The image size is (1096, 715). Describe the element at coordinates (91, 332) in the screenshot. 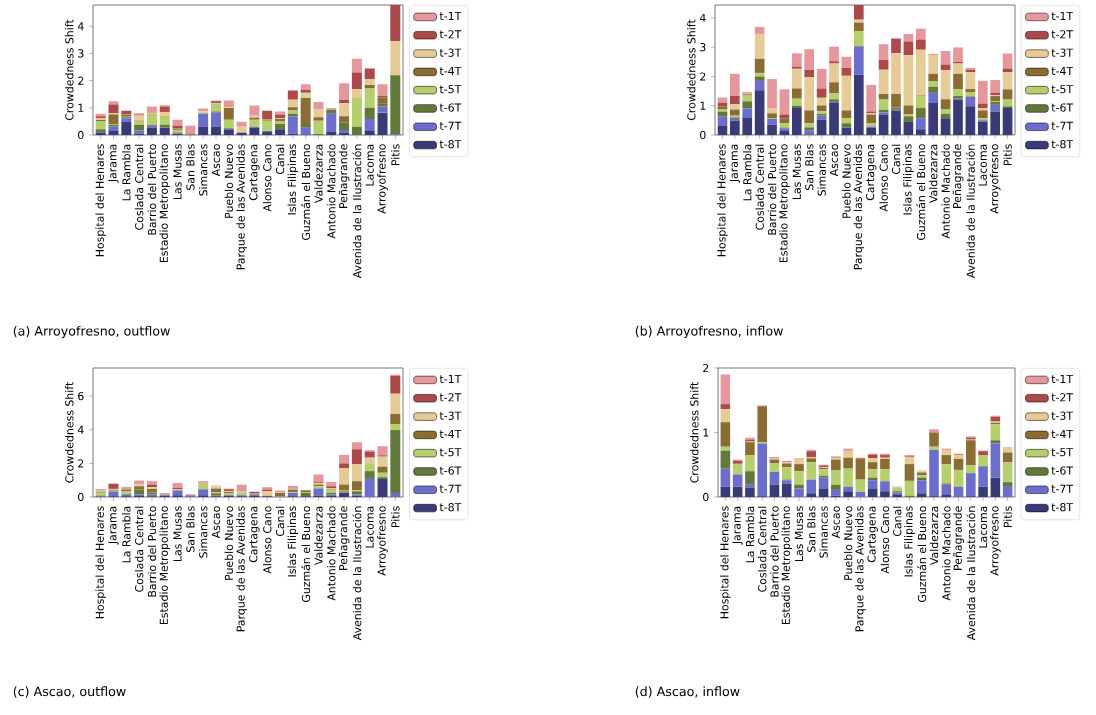

I see `text: (a) Arroyofresno, outflow` at that location.